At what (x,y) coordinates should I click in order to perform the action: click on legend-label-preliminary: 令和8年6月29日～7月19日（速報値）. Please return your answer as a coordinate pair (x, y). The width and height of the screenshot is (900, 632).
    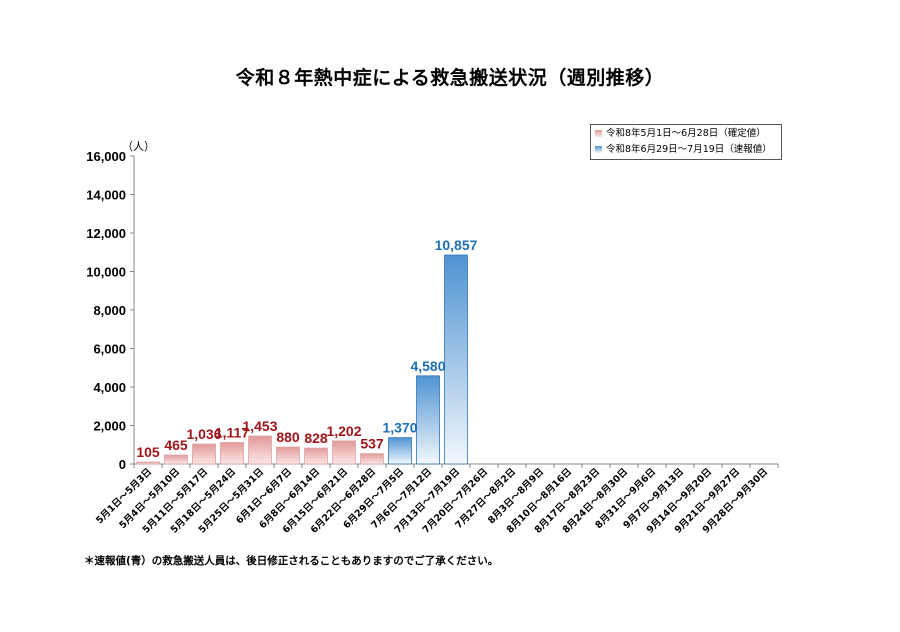
    Looking at the image, I should click on (689, 149).